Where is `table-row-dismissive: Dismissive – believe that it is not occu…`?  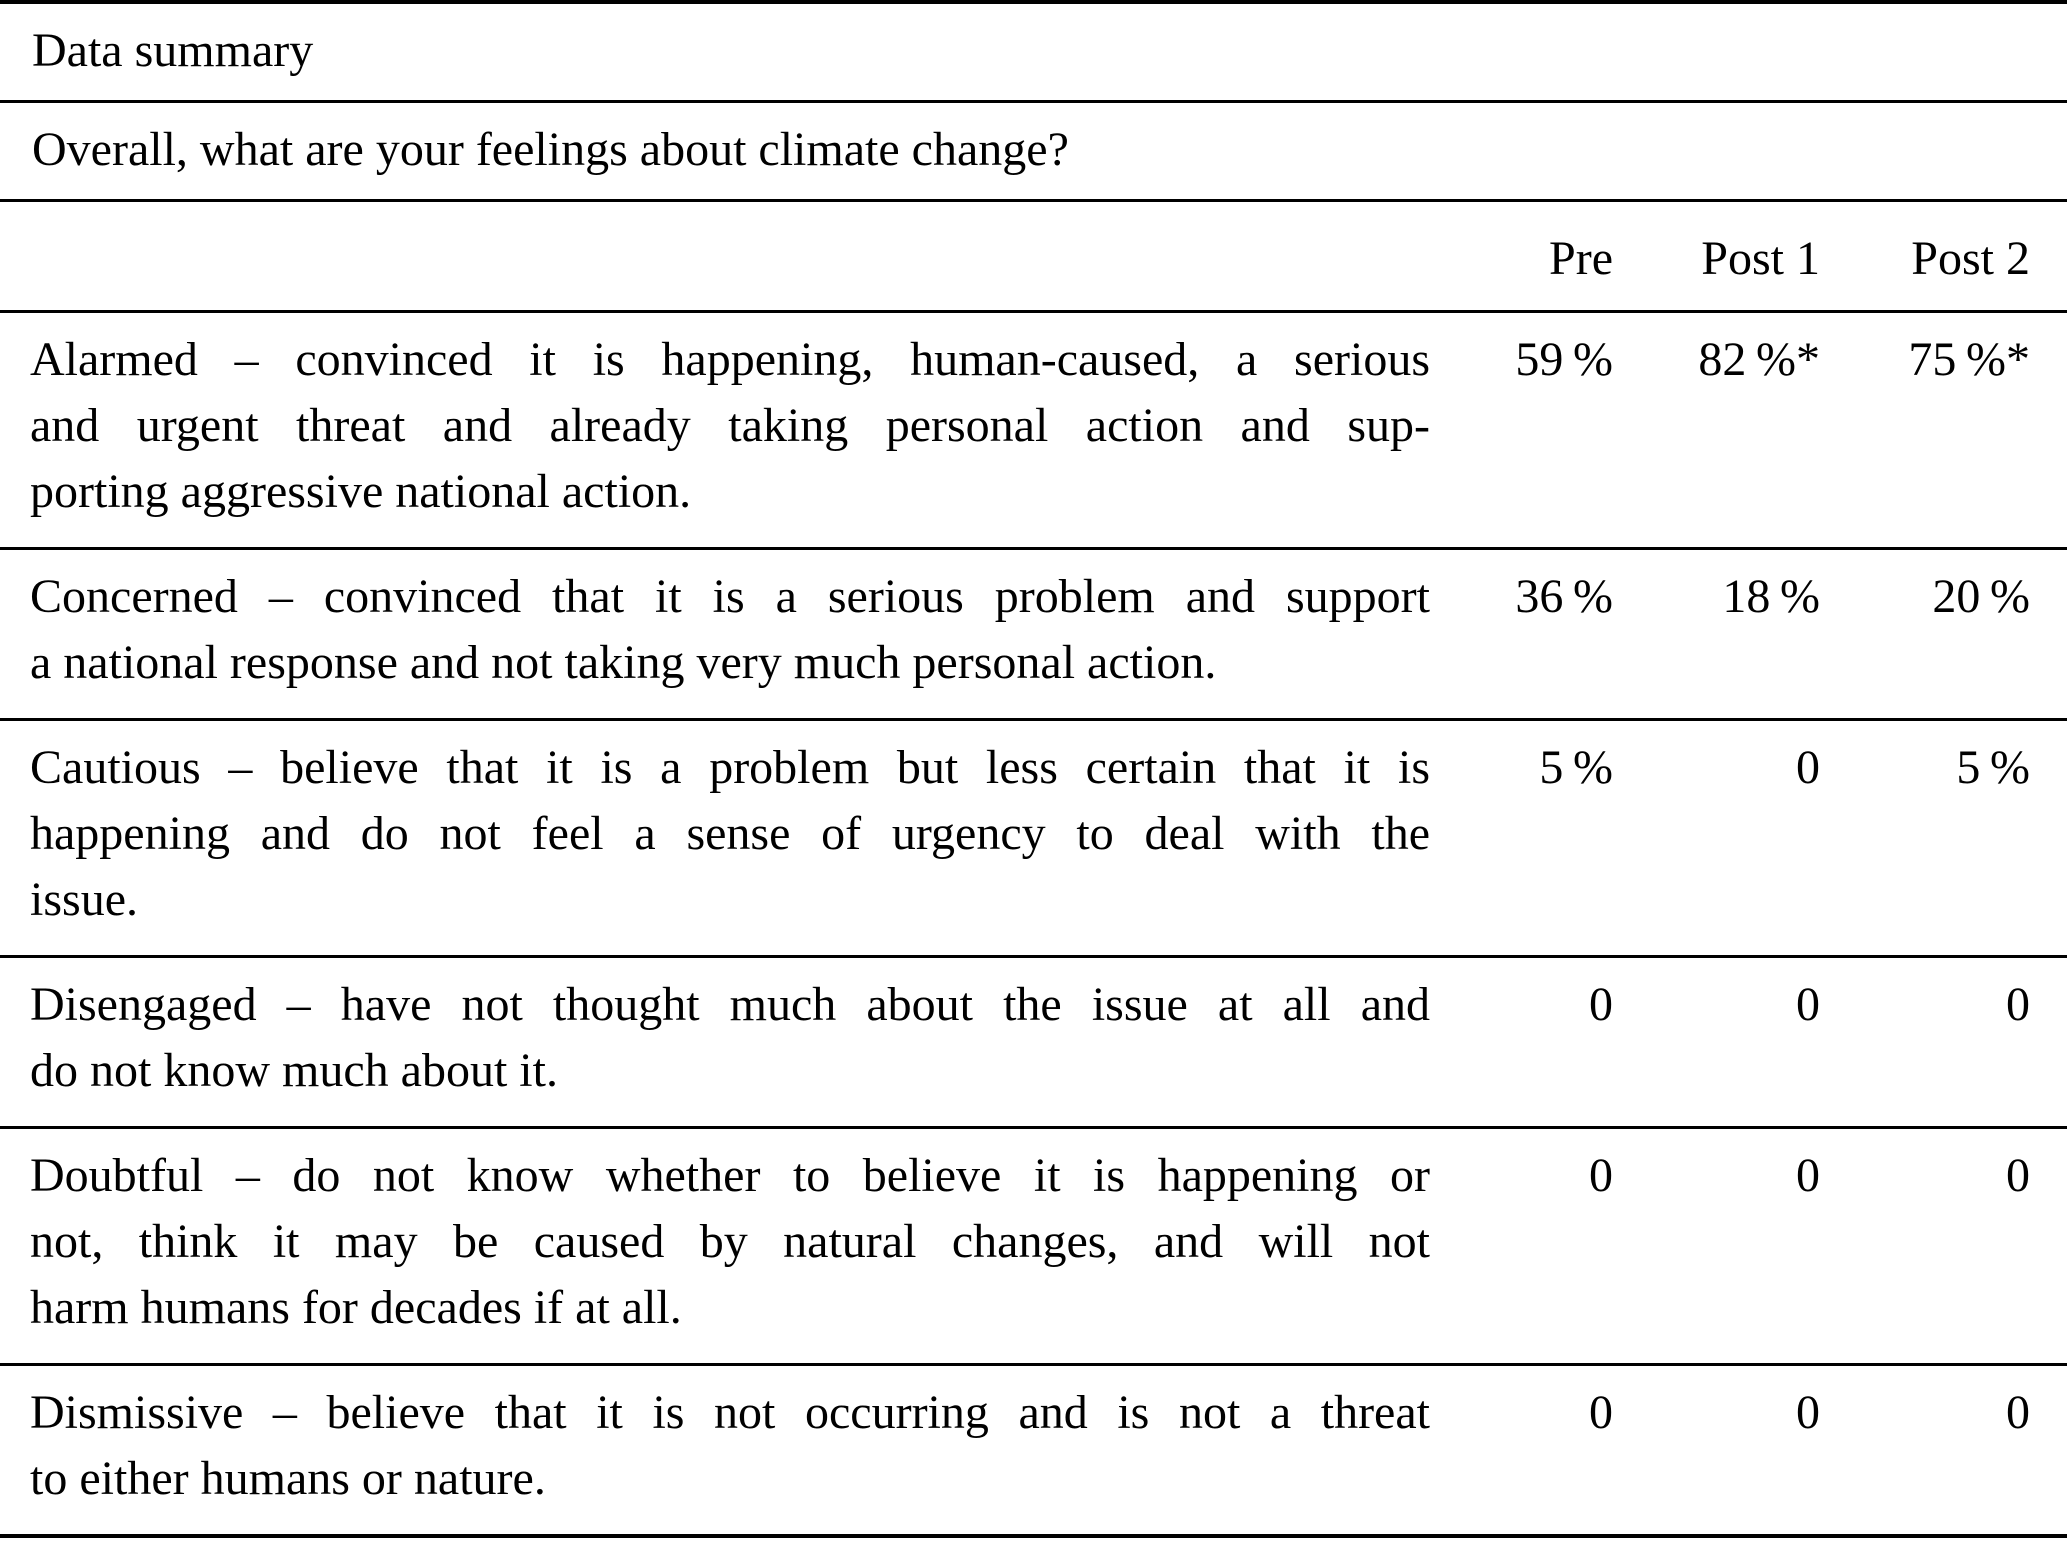
table-row-dismissive: Dismissive – believe that it is not occu… is located at coordinates (1033, 1450).